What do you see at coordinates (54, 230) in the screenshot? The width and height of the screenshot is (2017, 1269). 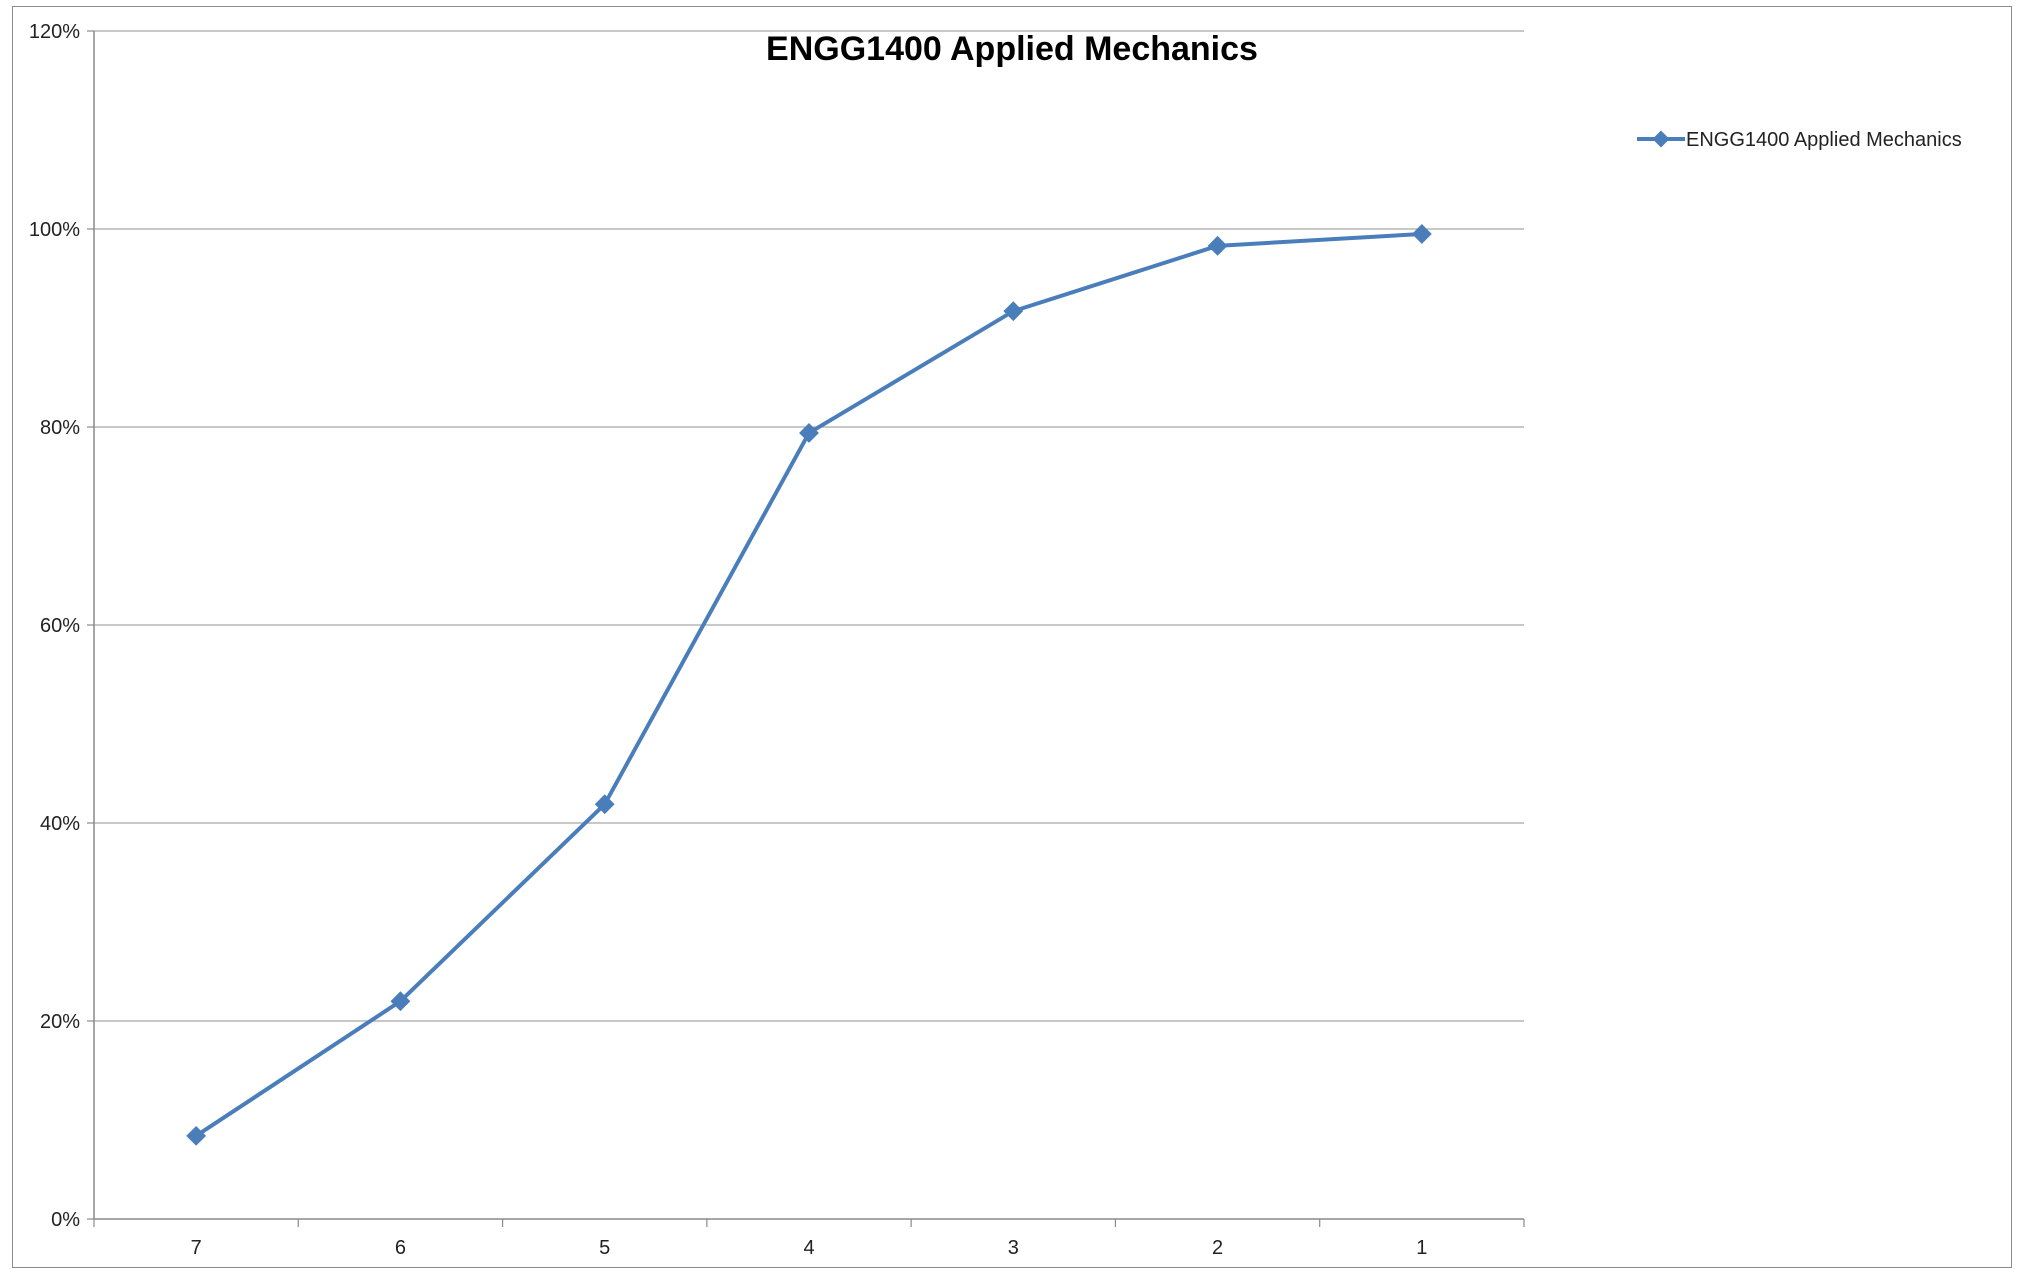 I see `y-tick-label: 100%` at bounding box center [54, 230].